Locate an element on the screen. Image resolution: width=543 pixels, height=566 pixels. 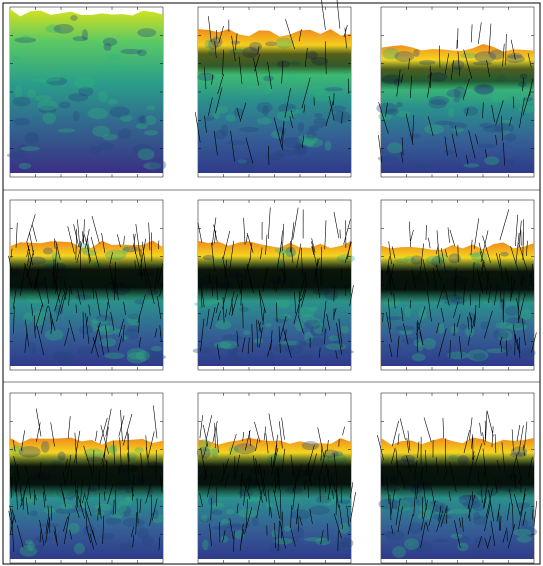
panel is located at coordinates (86, 478).